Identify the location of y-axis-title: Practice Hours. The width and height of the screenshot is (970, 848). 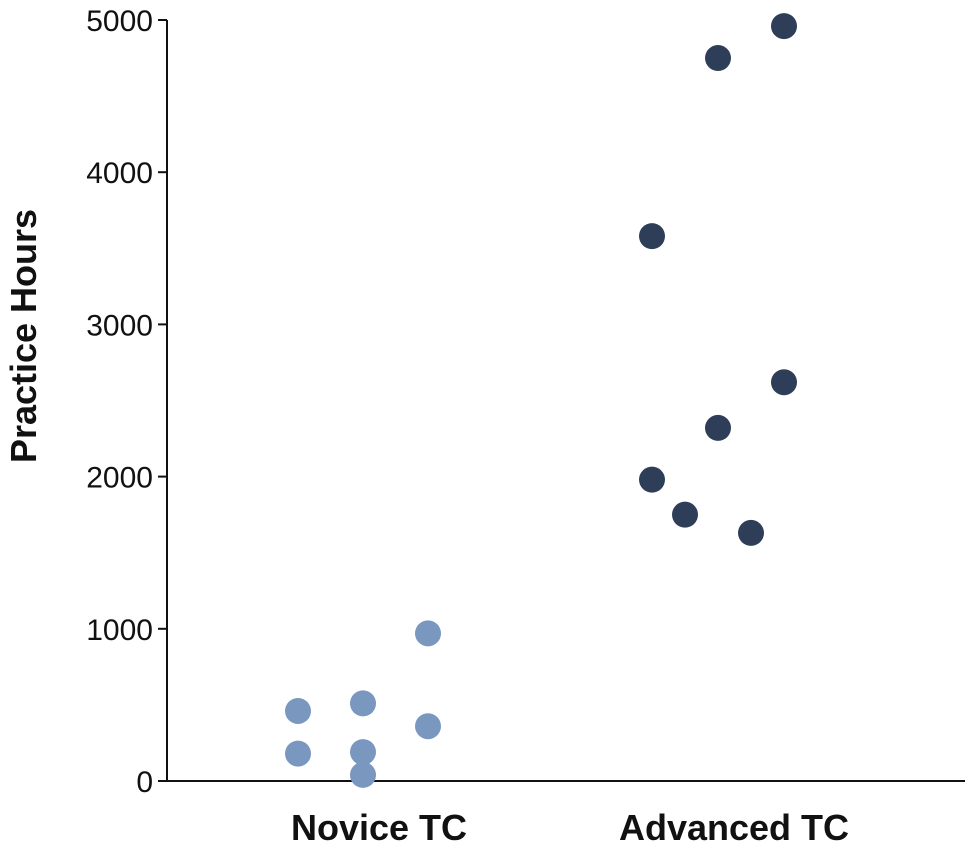
(23, 336).